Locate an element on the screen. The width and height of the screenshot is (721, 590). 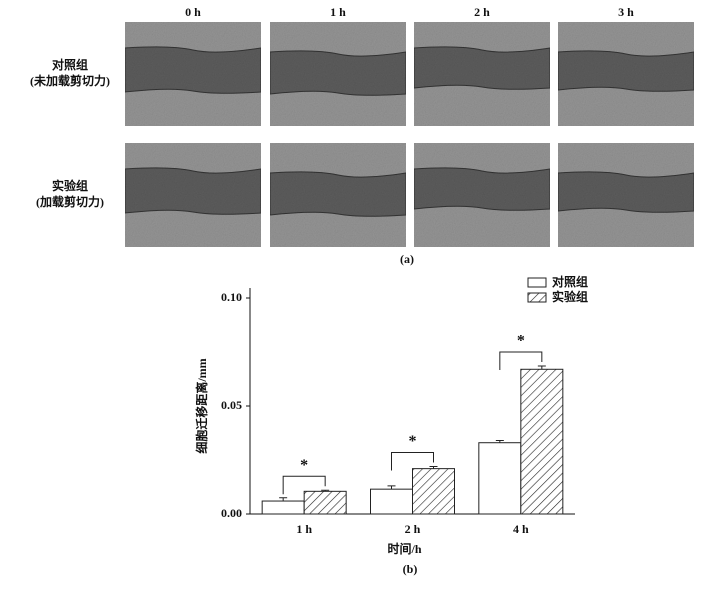
row-label: (加载剪切力) is located at coordinates (70, 201).